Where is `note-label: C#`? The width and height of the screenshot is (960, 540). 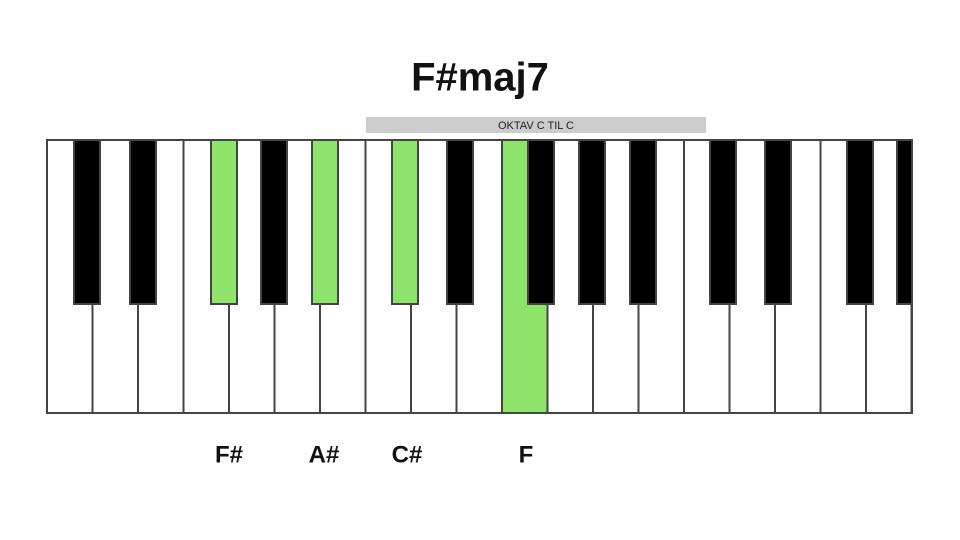 note-label: C# is located at coordinates (407, 454).